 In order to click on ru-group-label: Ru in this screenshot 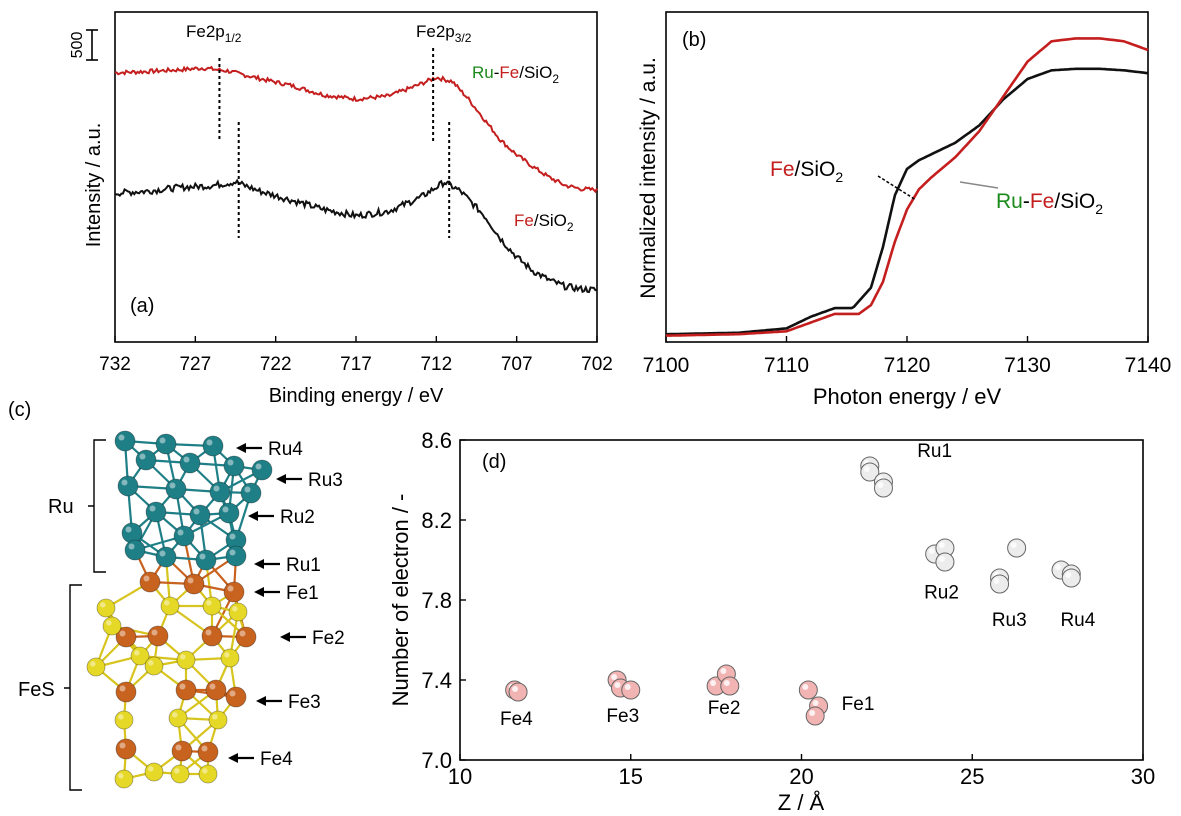, I will do `click(61, 507)`.